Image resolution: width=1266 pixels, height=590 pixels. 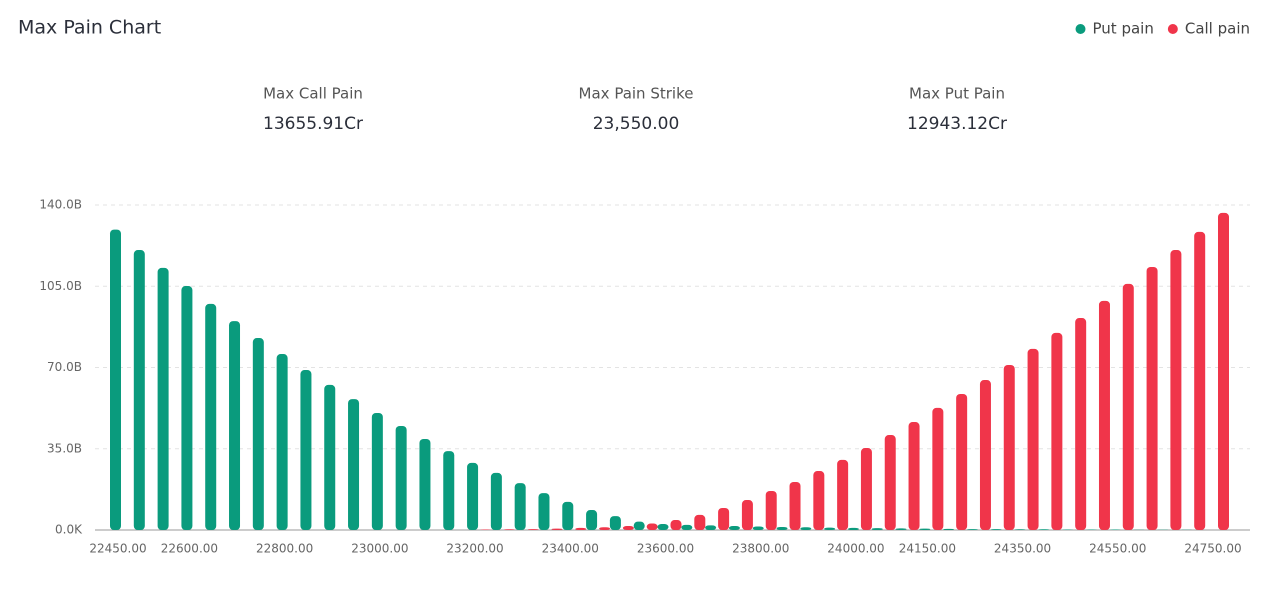 What do you see at coordinates (1022, 549) in the screenshot?
I see `x-tick-label: 24350.00` at bounding box center [1022, 549].